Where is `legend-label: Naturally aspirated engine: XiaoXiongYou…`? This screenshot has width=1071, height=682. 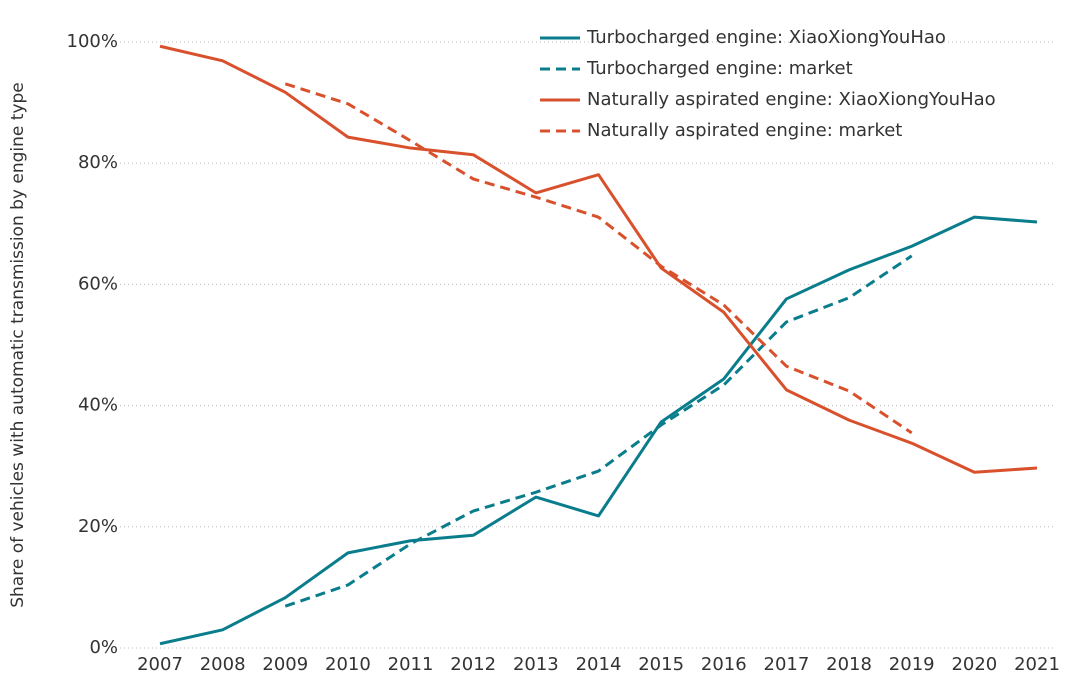
legend-label: Naturally aspirated engine: XiaoXiongYou… is located at coordinates (791, 99).